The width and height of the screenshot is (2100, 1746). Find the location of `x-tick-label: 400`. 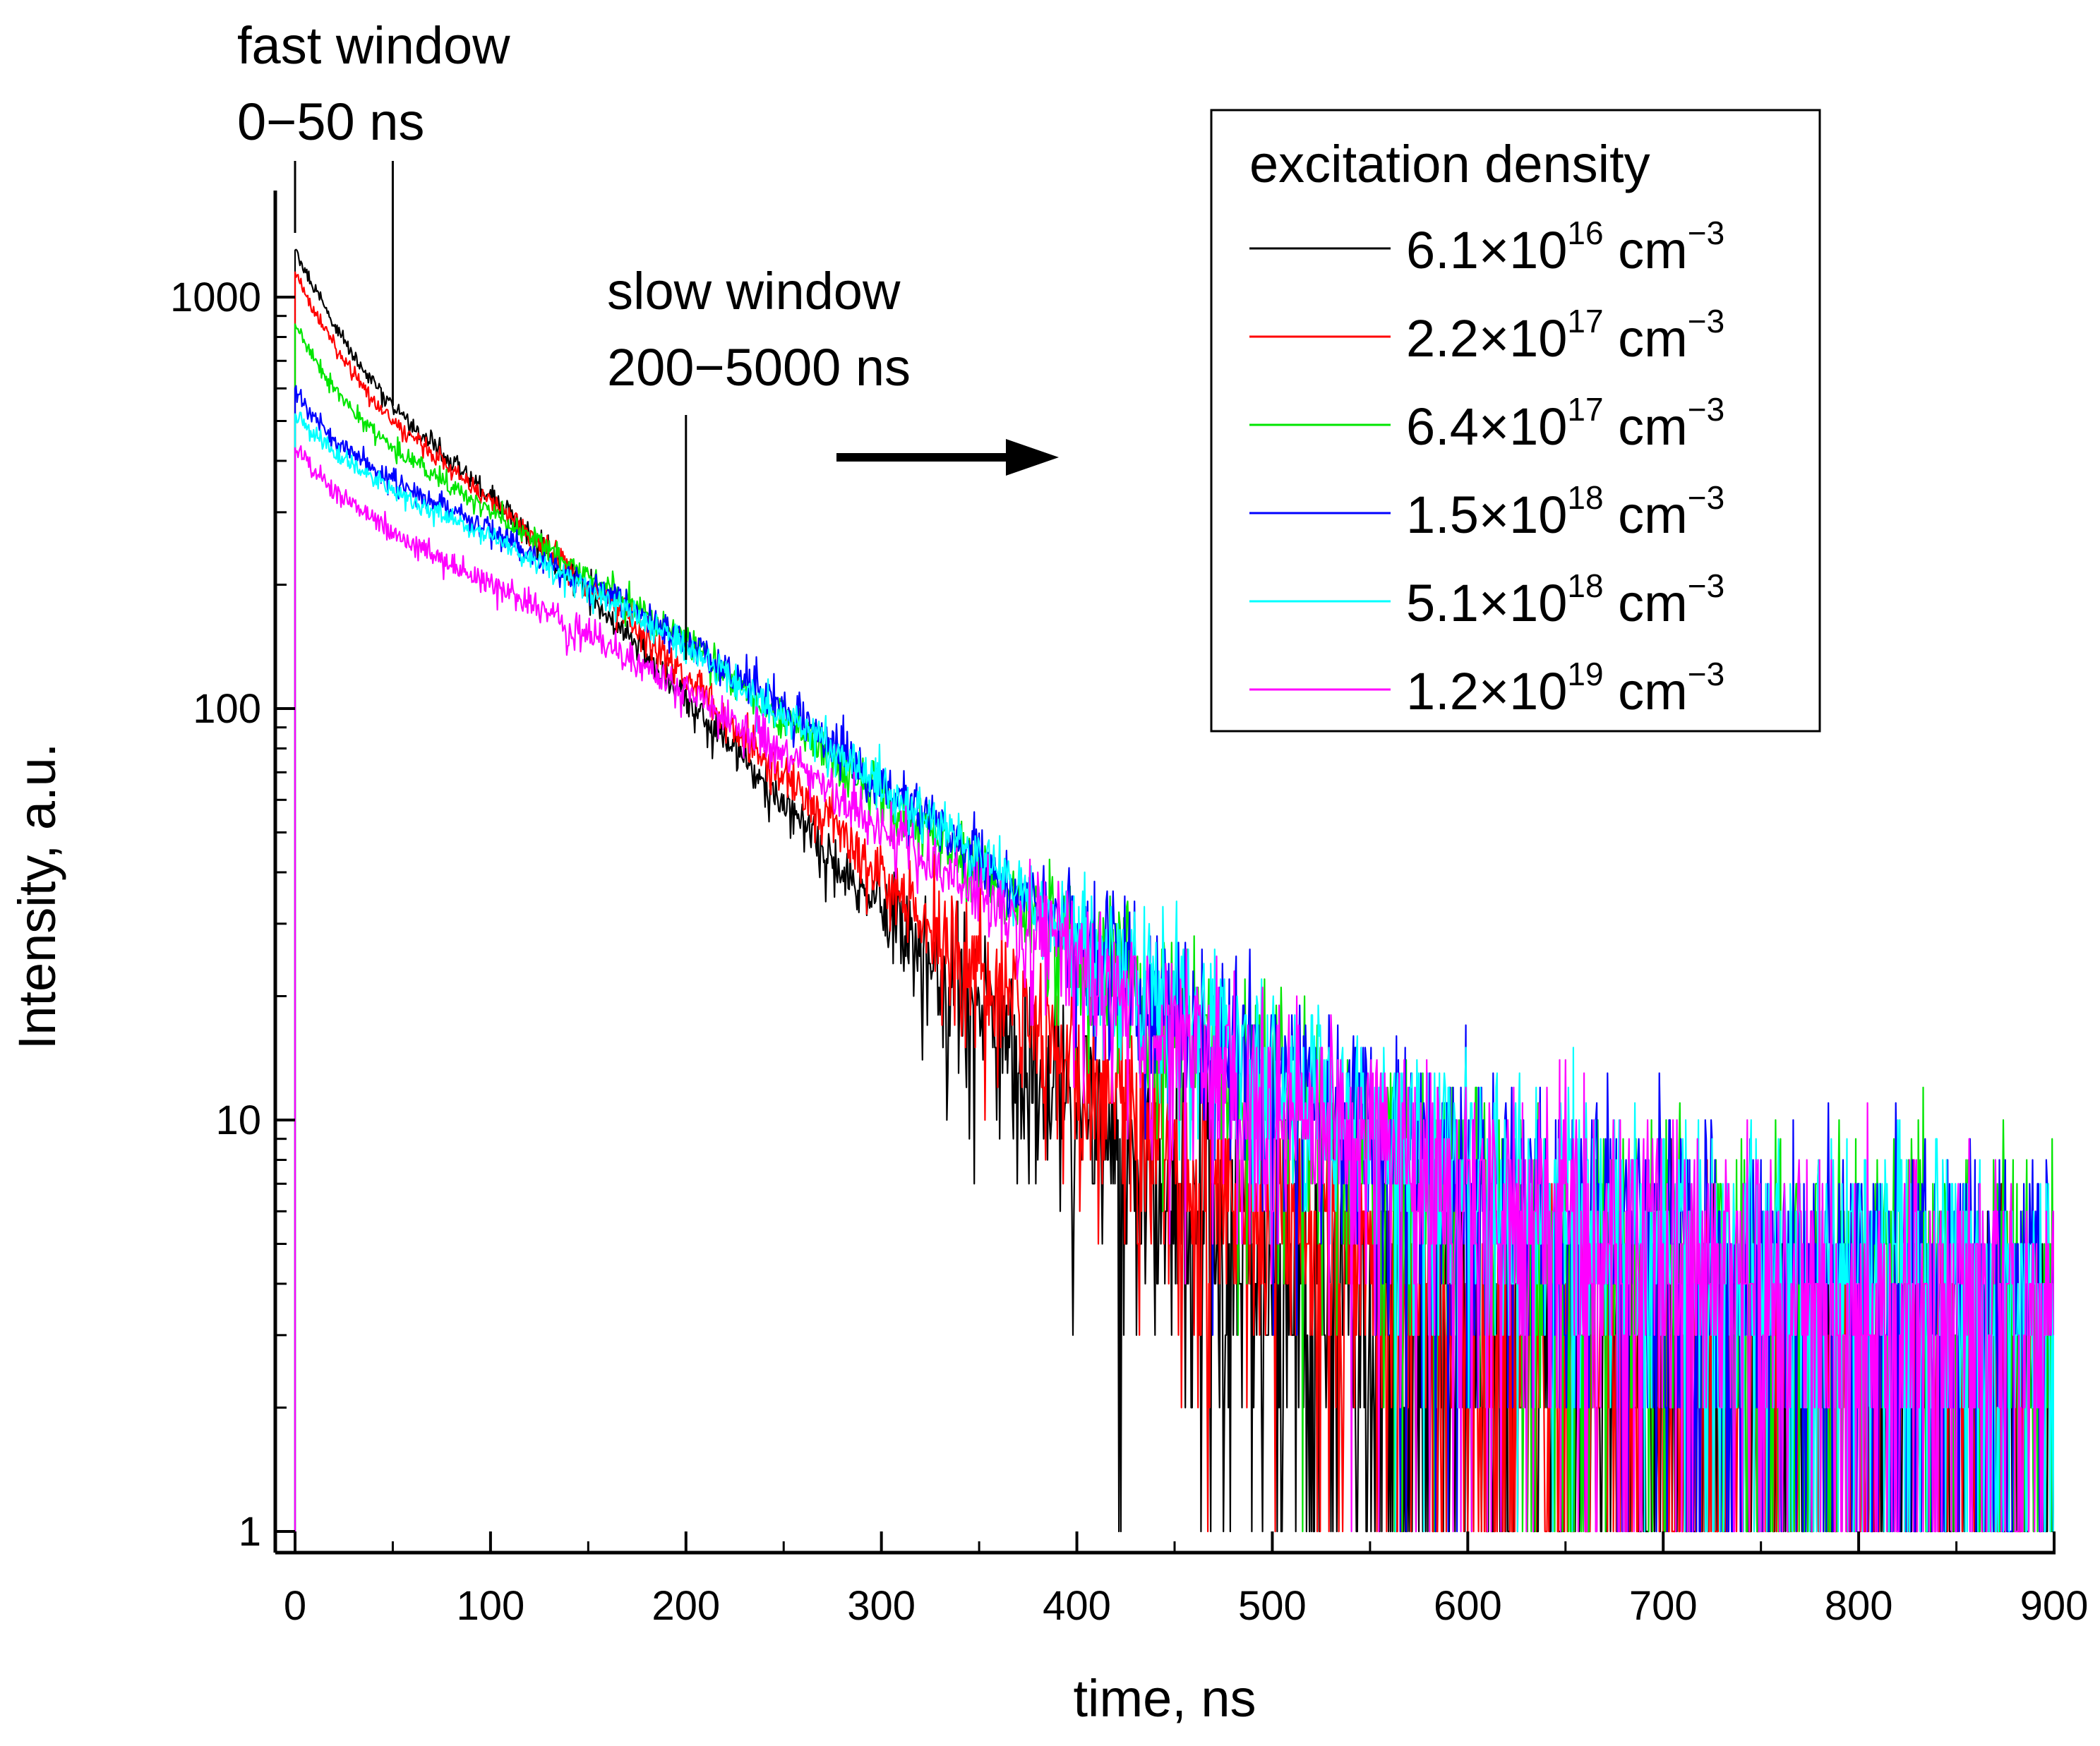

x-tick-label: 400 is located at coordinates (1077, 1606).